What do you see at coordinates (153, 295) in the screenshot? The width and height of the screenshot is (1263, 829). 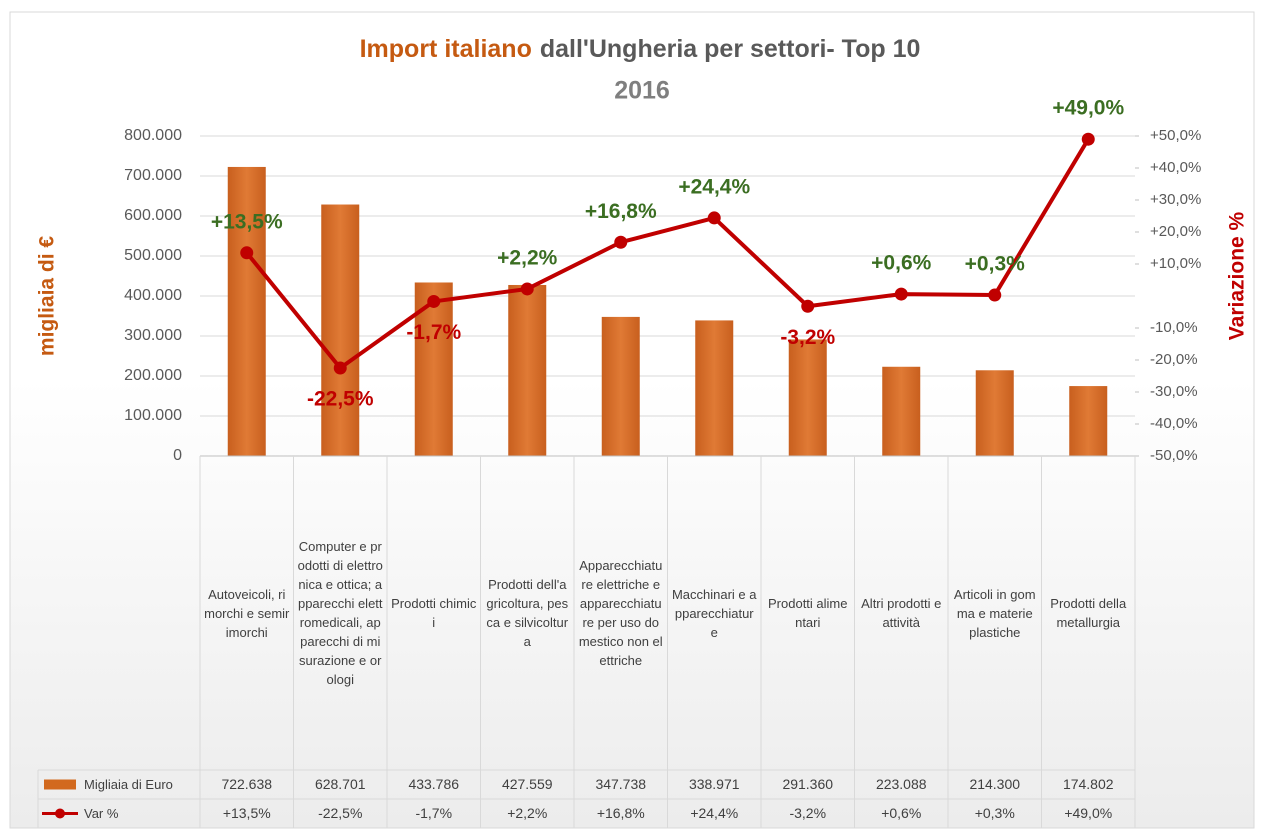 I see `y-tick-label: 400.000` at bounding box center [153, 295].